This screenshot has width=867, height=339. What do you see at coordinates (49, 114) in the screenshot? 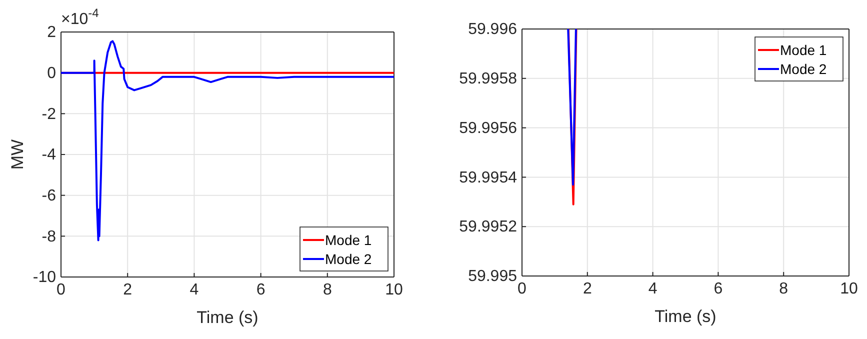
I see `y-tick-label: -2` at bounding box center [49, 114].